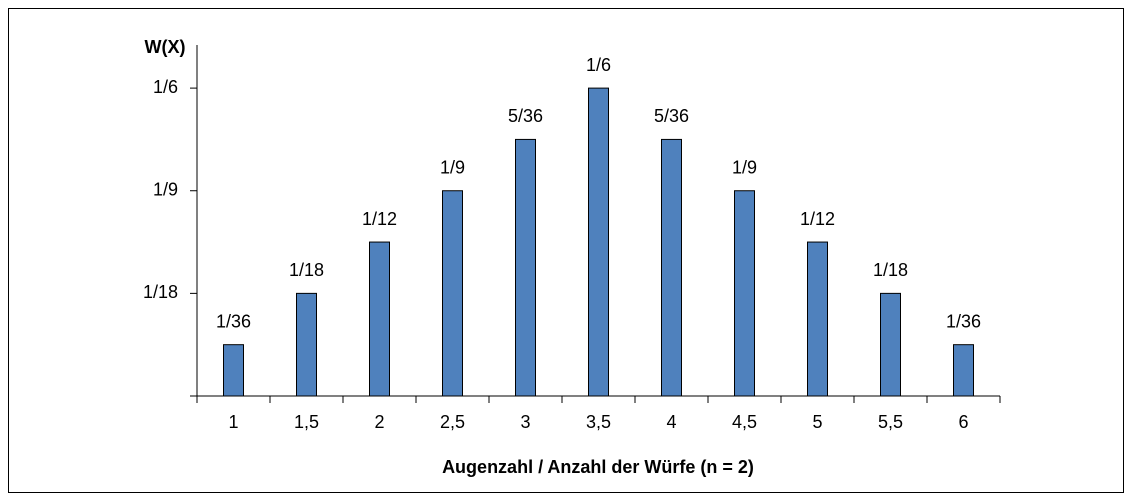 This screenshot has height=494, width=1132. I want to click on x-tick-label: 2, so click(379, 422).